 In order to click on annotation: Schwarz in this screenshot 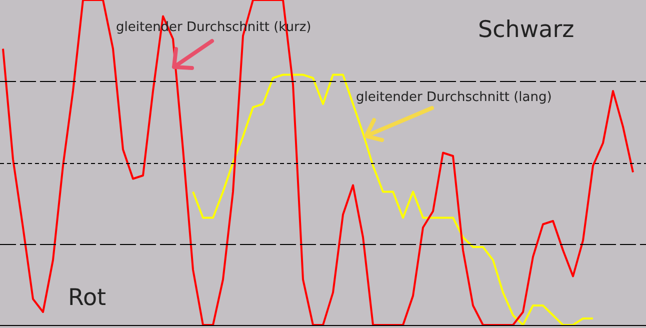, I will do `click(526, 30)`.